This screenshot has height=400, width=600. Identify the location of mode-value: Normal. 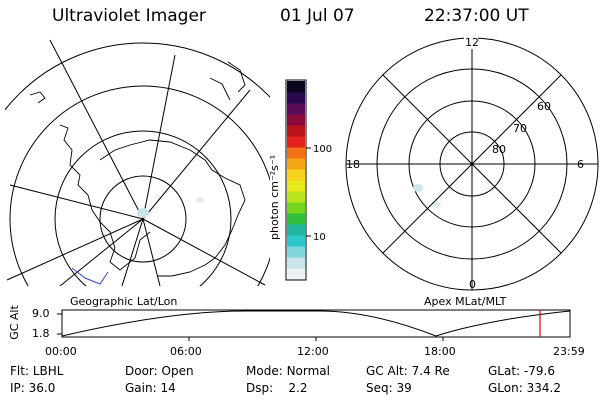
(308, 371).